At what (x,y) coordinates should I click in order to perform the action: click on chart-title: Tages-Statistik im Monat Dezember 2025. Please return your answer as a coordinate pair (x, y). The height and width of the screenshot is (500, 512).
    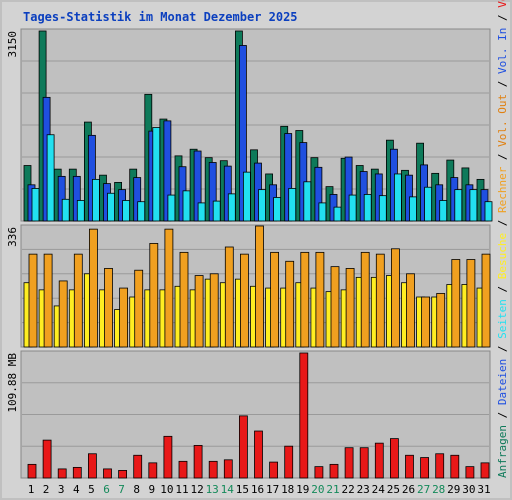
    Looking at the image, I should click on (160, 17).